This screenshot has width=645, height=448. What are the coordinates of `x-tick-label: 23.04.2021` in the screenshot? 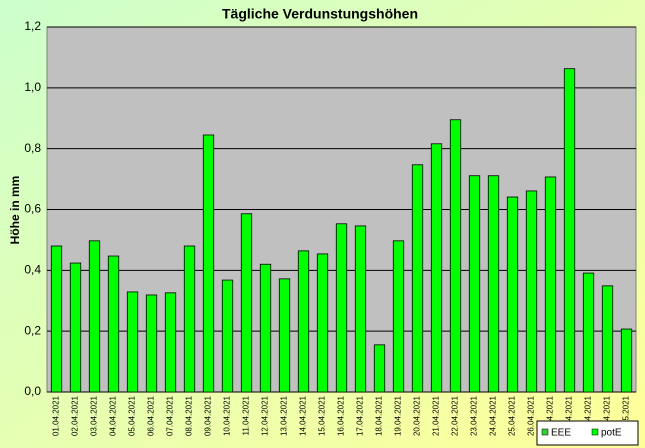 It's located at (474, 415).